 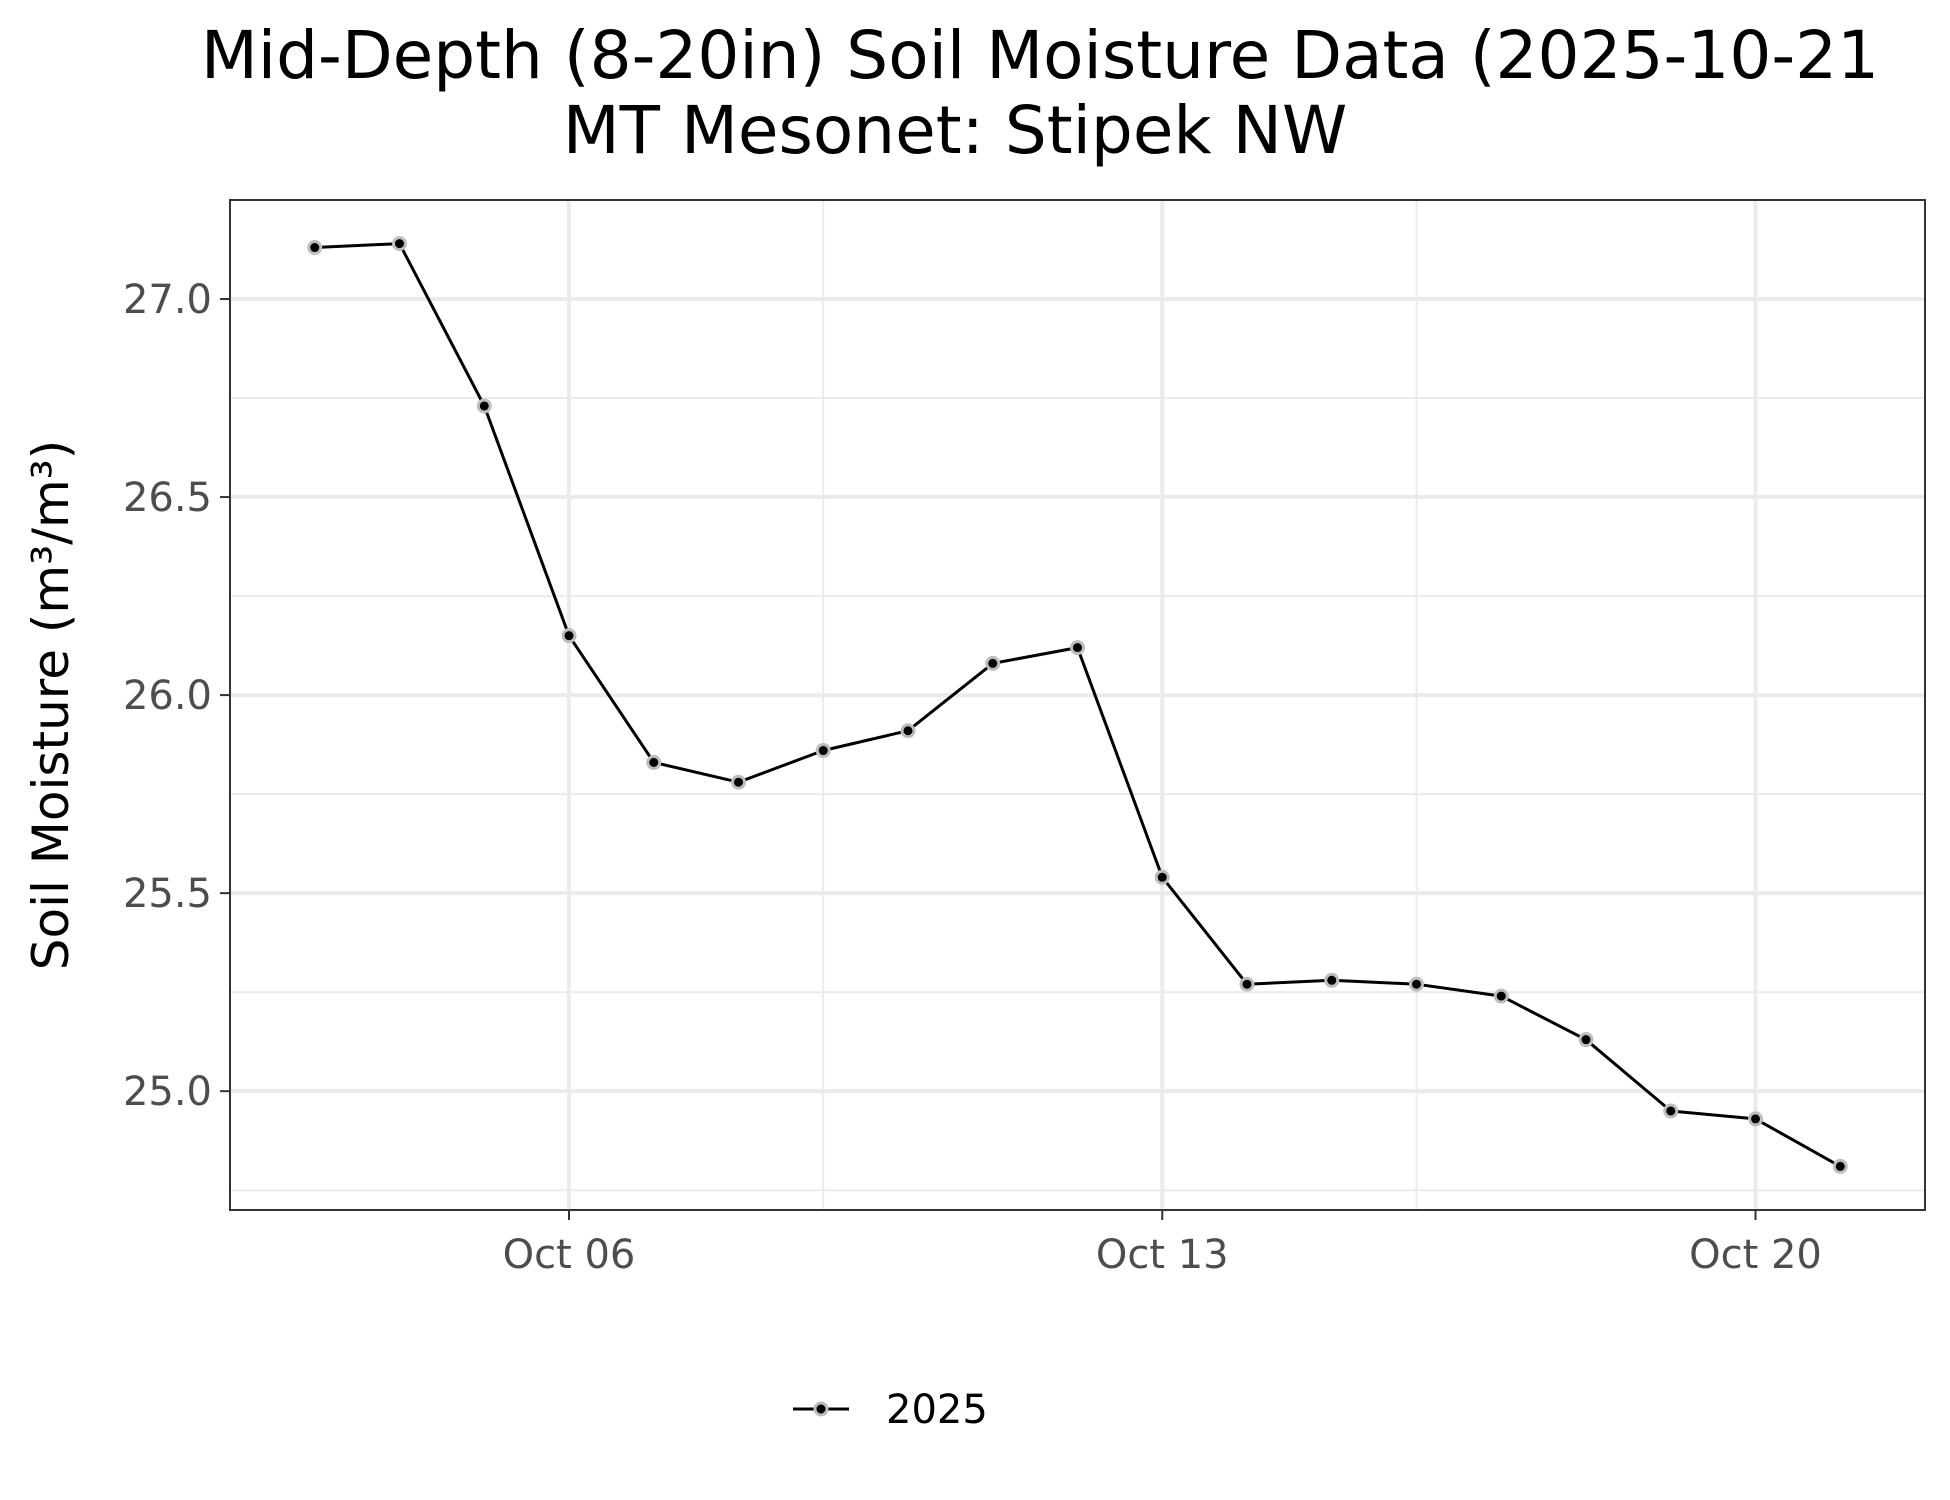 I want to click on x-tick-label: Oct 06, so click(x=569, y=1255).